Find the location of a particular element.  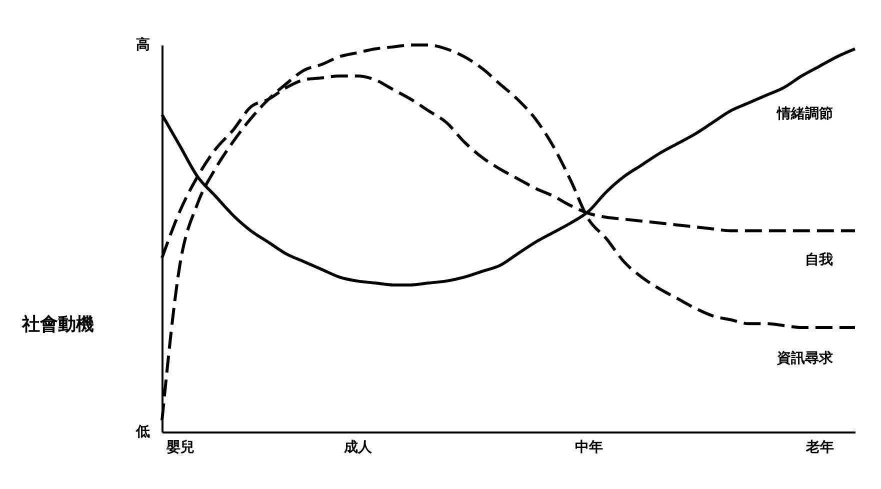

y-axis-title: 社會動機 is located at coordinates (57, 324).